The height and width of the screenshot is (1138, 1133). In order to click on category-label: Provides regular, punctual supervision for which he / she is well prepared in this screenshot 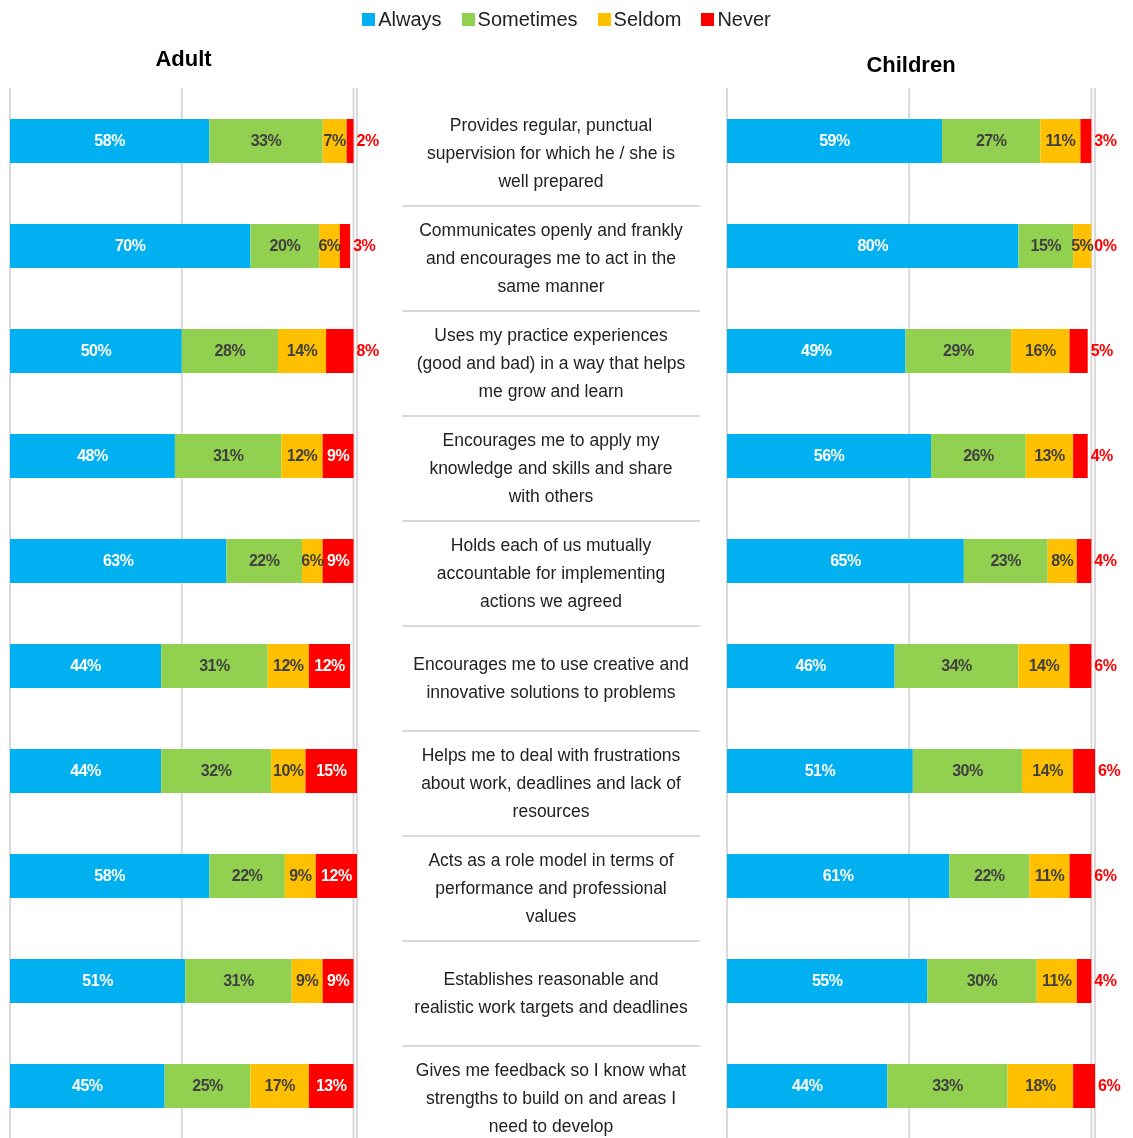, I will do `click(551, 152)`.